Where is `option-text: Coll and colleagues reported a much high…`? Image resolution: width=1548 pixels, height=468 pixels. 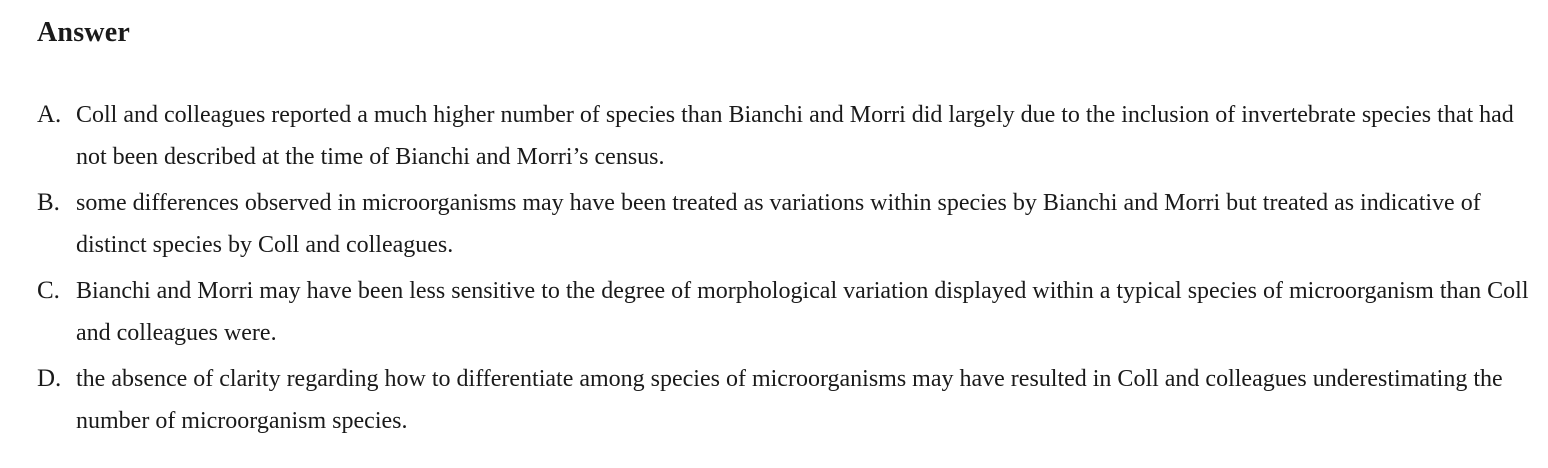
option-text: Coll and colleagues reported a much high… is located at coordinates (795, 136).